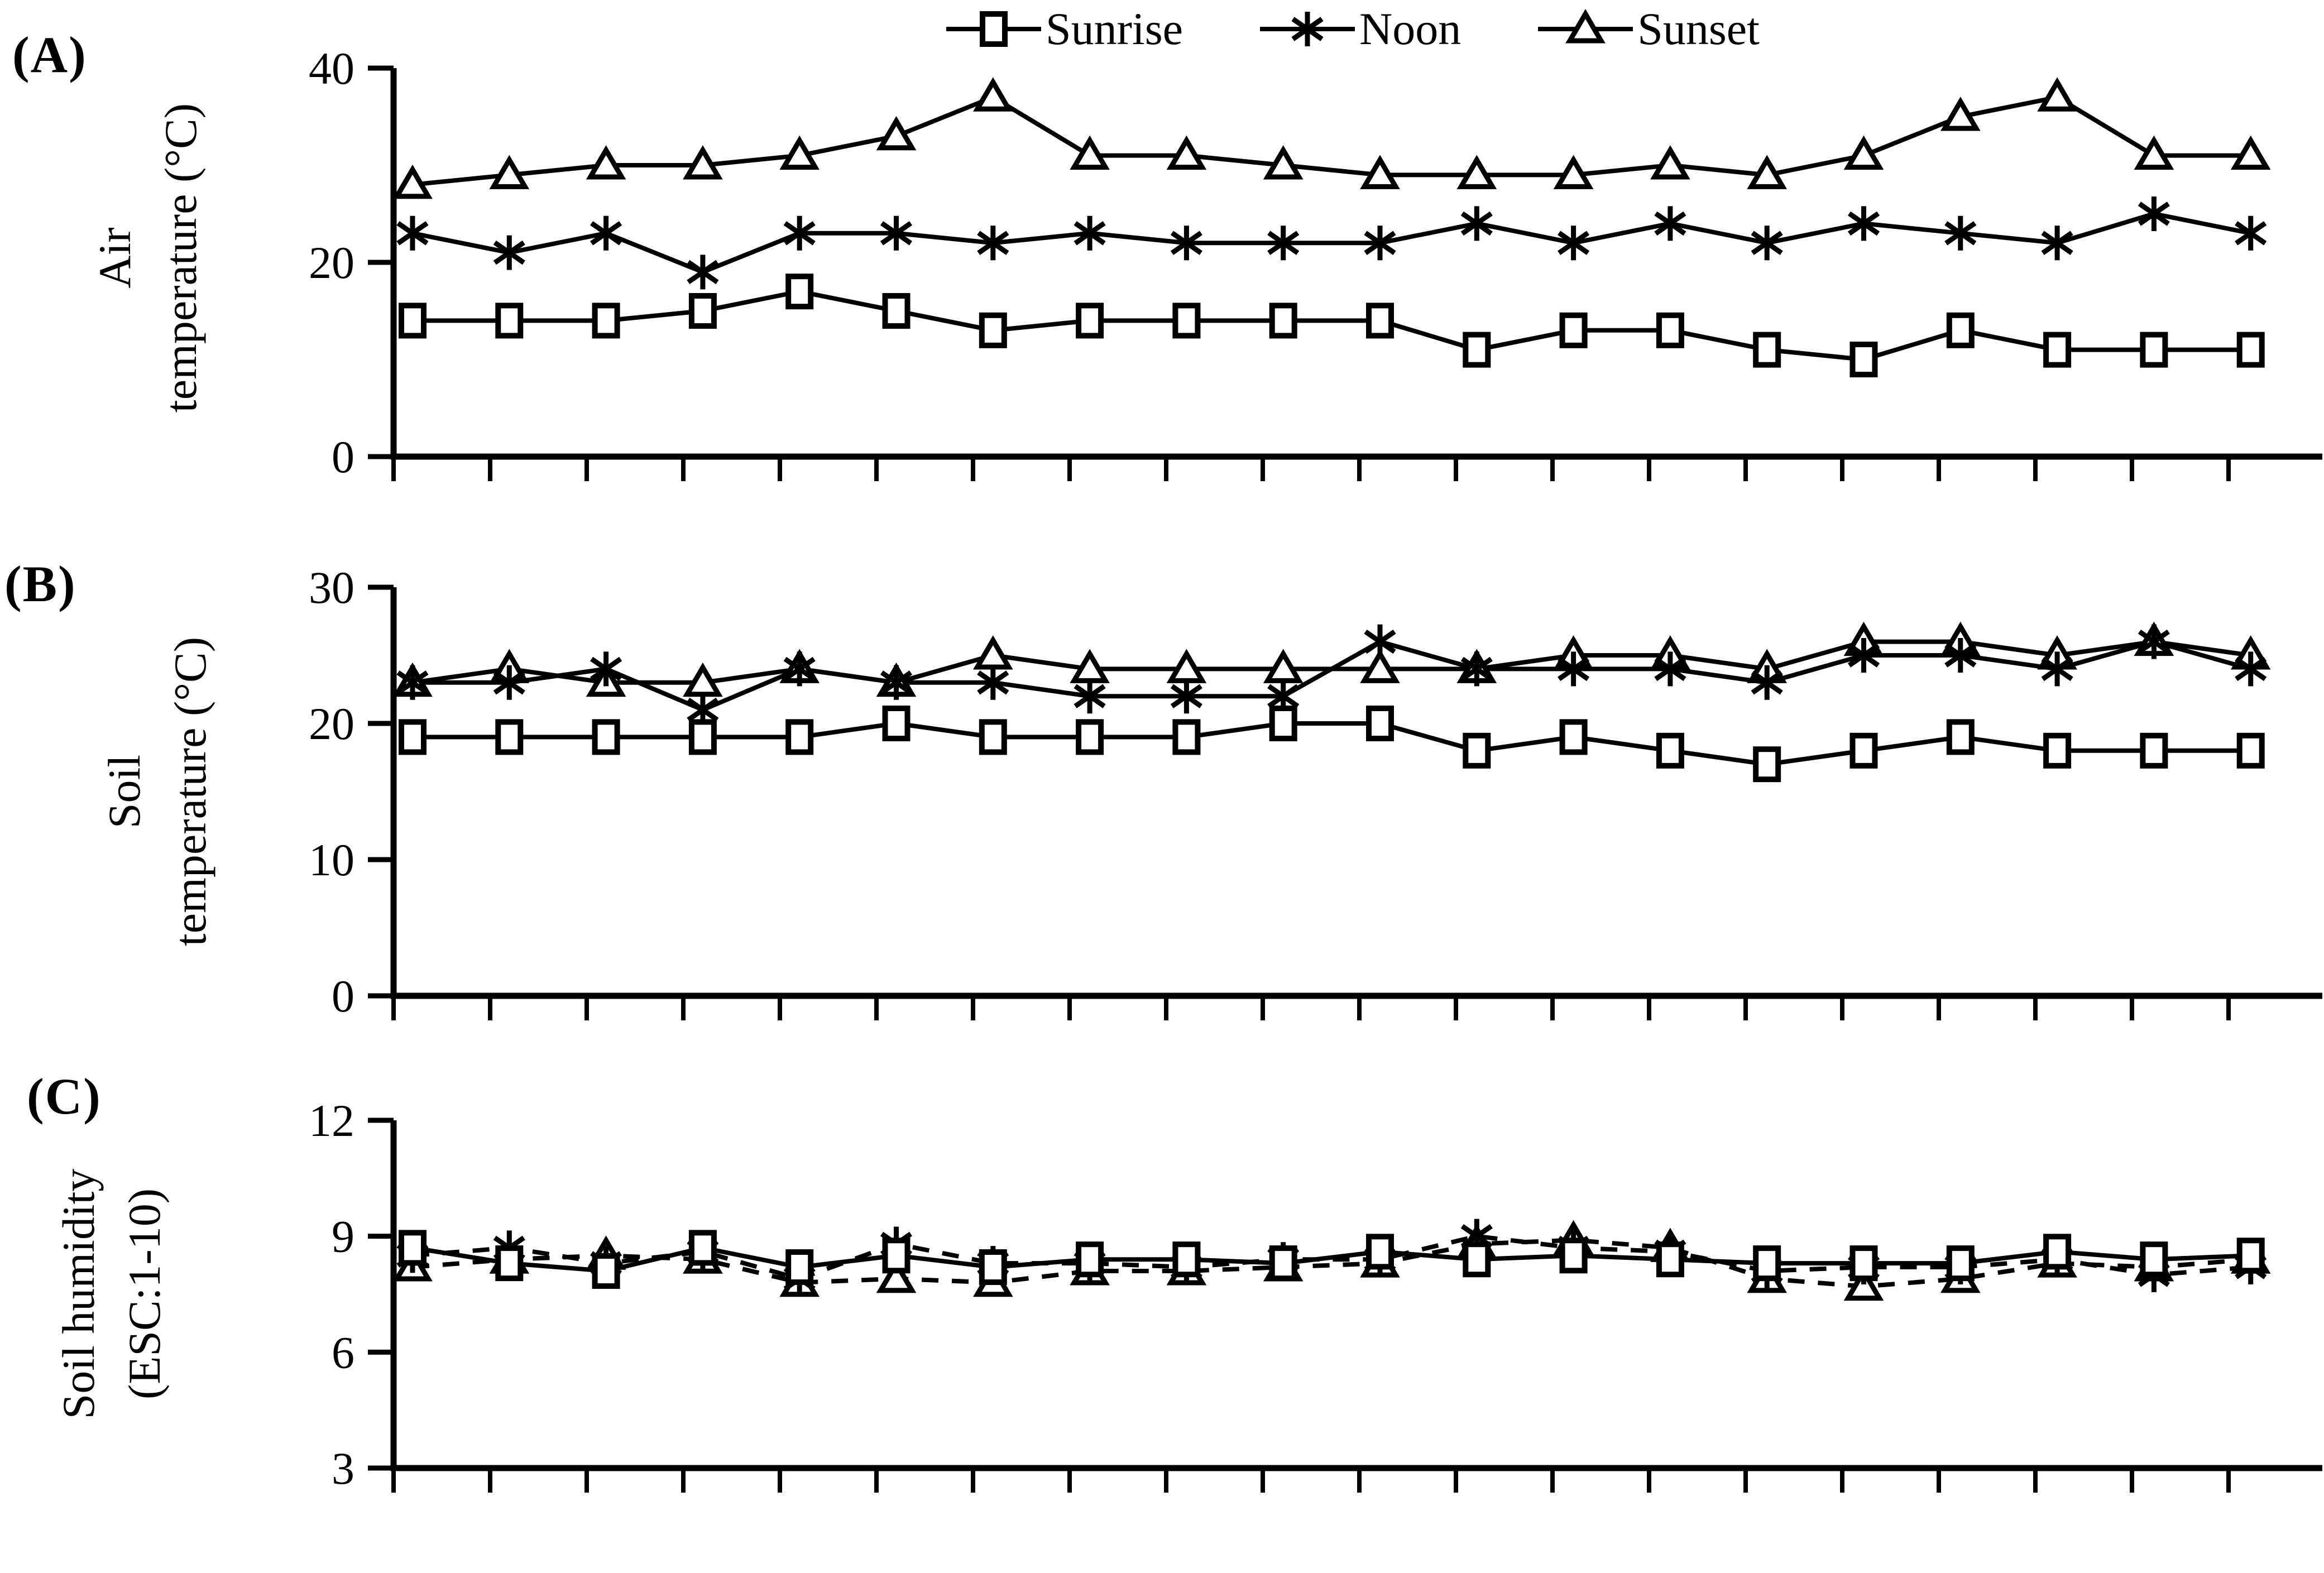  Describe the element at coordinates (1586, 27) in the screenshot. I see `triangle-marker-icon` at that location.